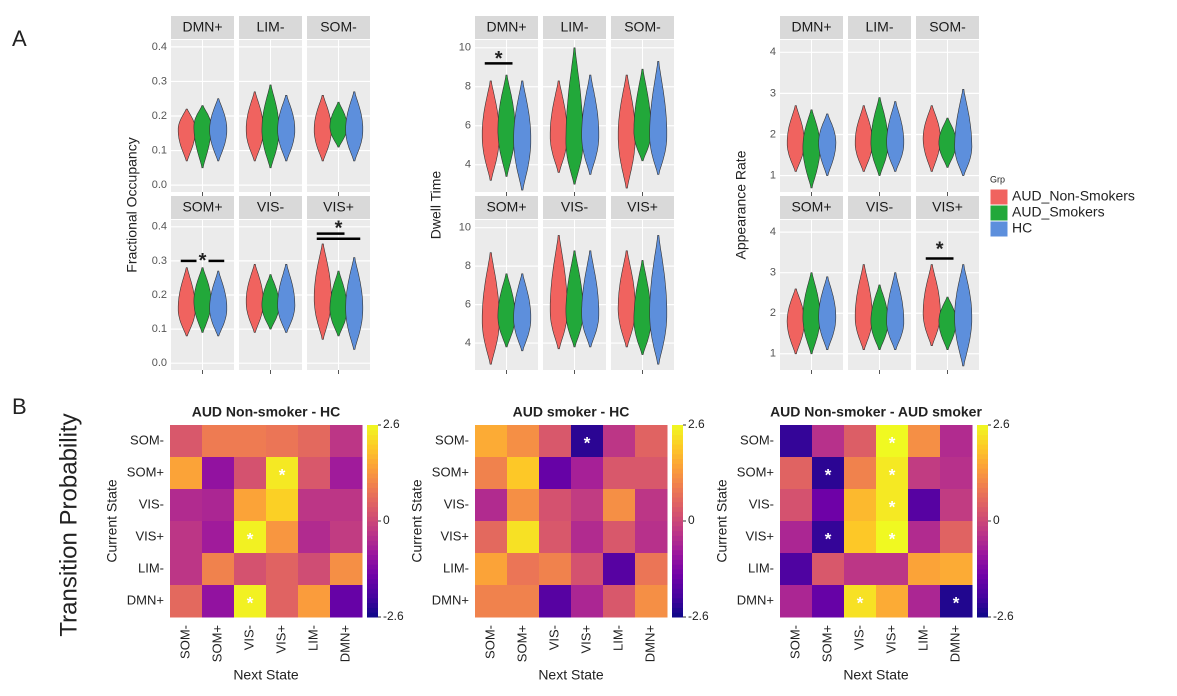 This screenshot has height=696, width=1177. Describe the element at coordinates (132, 204) in the screenshot. I see `y-axis-label: Fractional Occupancy` at that location.